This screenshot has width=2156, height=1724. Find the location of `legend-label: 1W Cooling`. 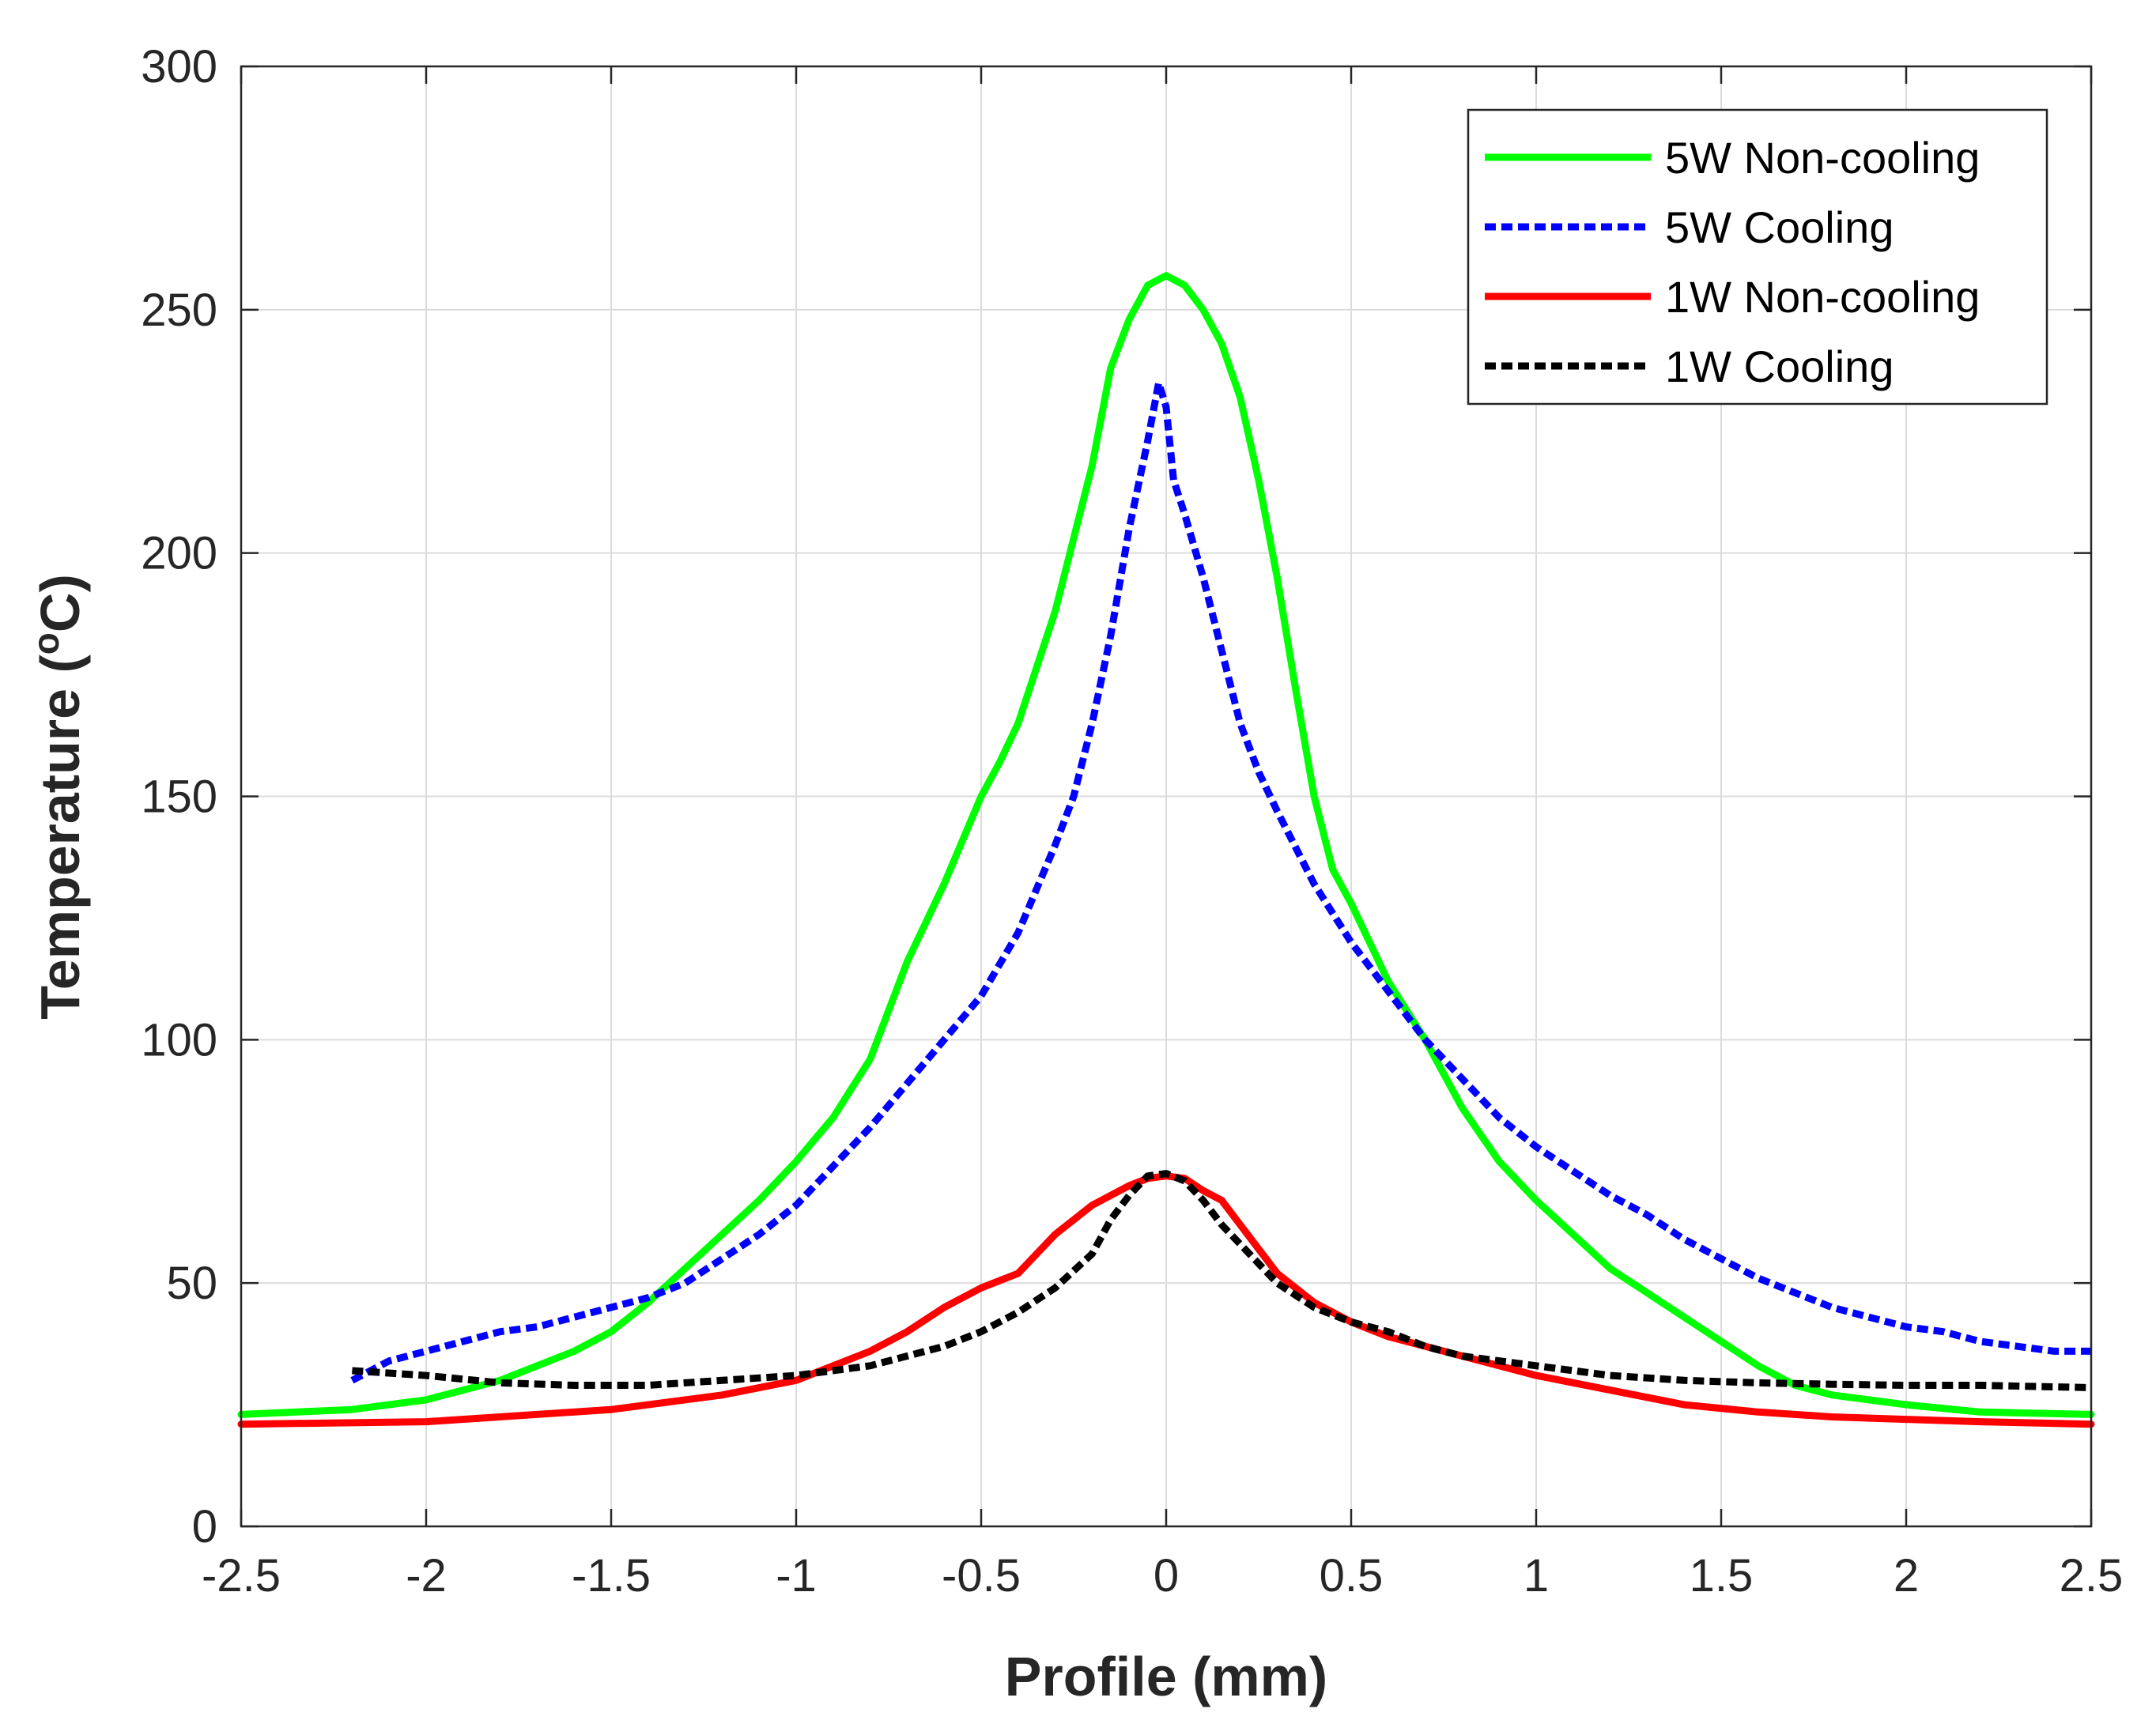

legend-label: 1W Cooling is located at coordinates (1780, 366).